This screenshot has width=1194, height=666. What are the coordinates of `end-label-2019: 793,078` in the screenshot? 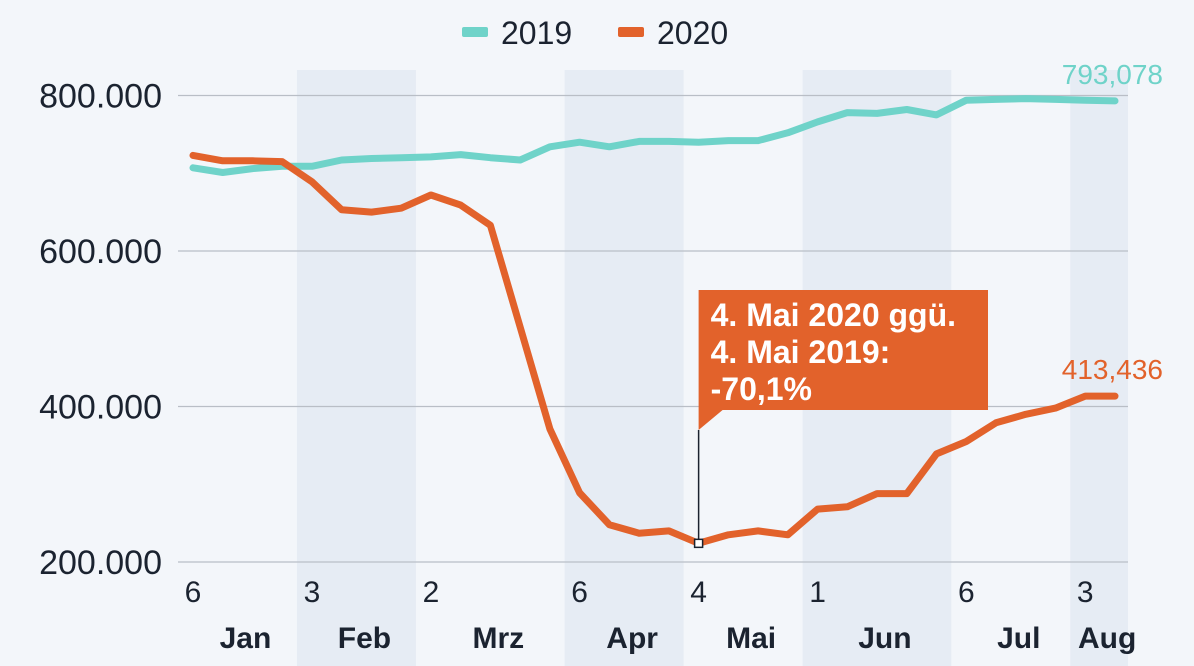 It's located at (1112, 74).